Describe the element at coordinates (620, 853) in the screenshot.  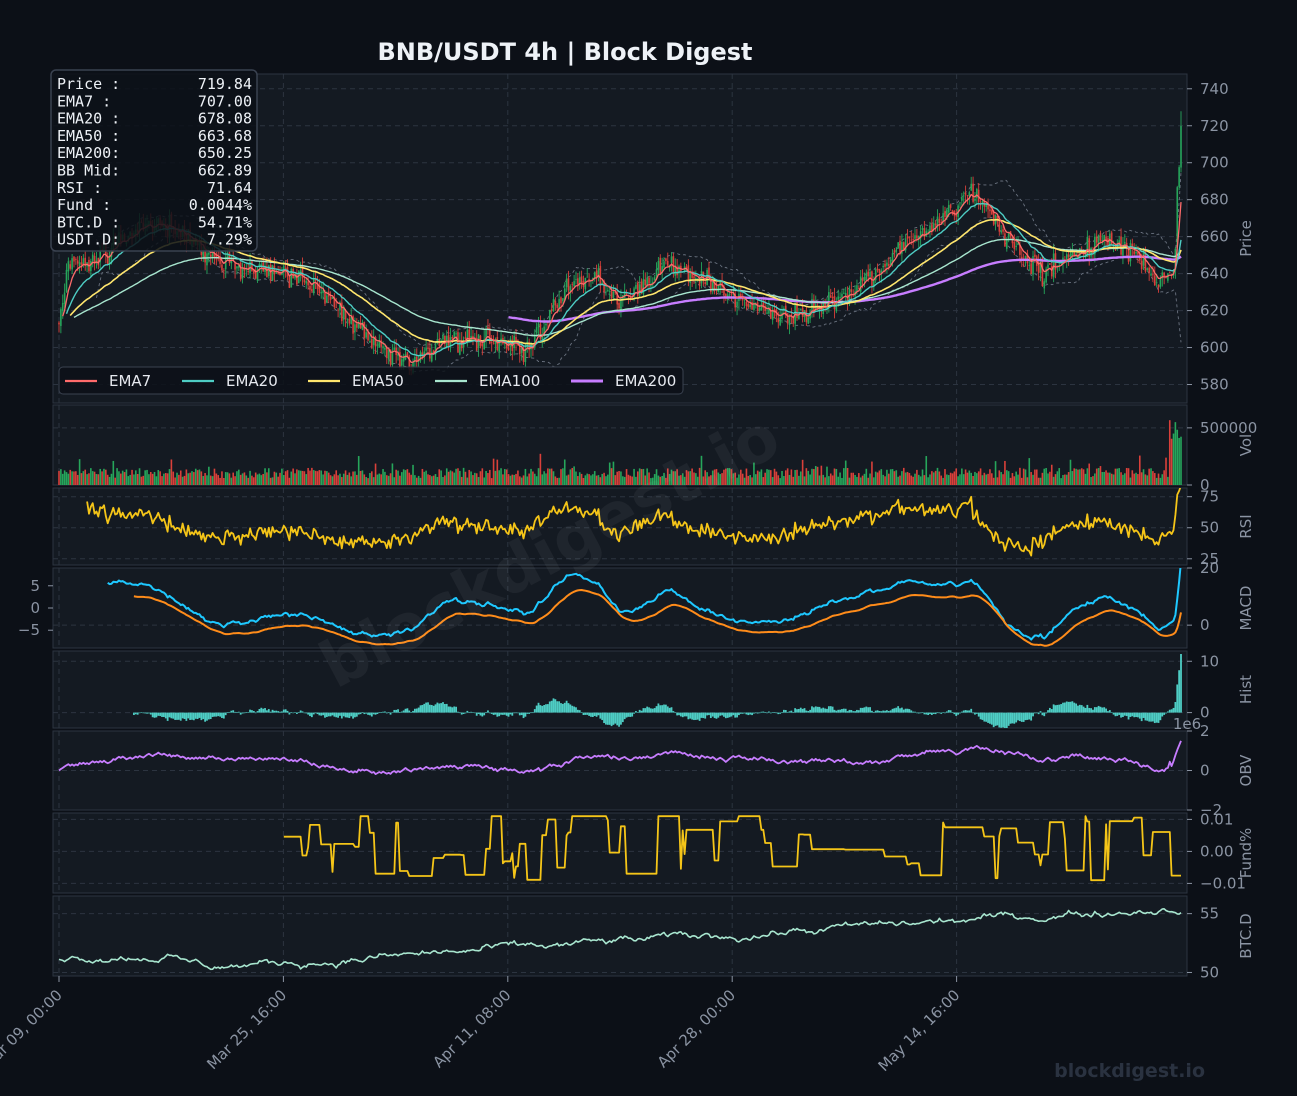
I see `panel-funding-frame` at that location.